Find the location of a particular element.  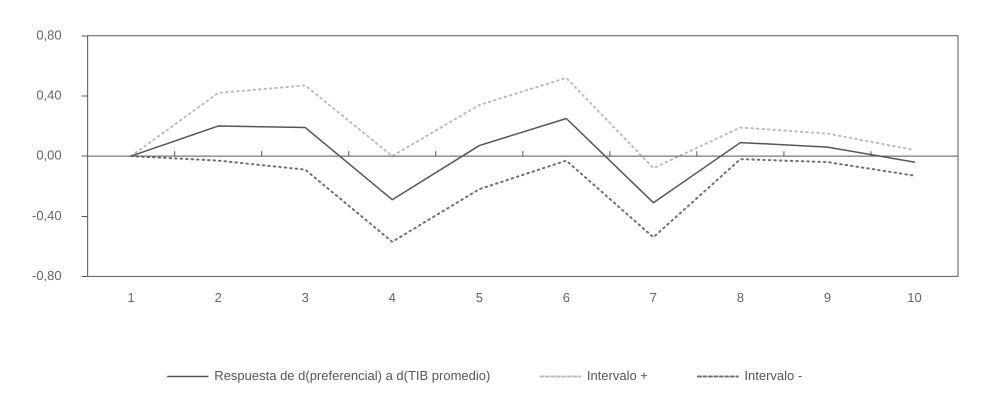

x-tick-label: 2 is located at coordinates (218, 297).